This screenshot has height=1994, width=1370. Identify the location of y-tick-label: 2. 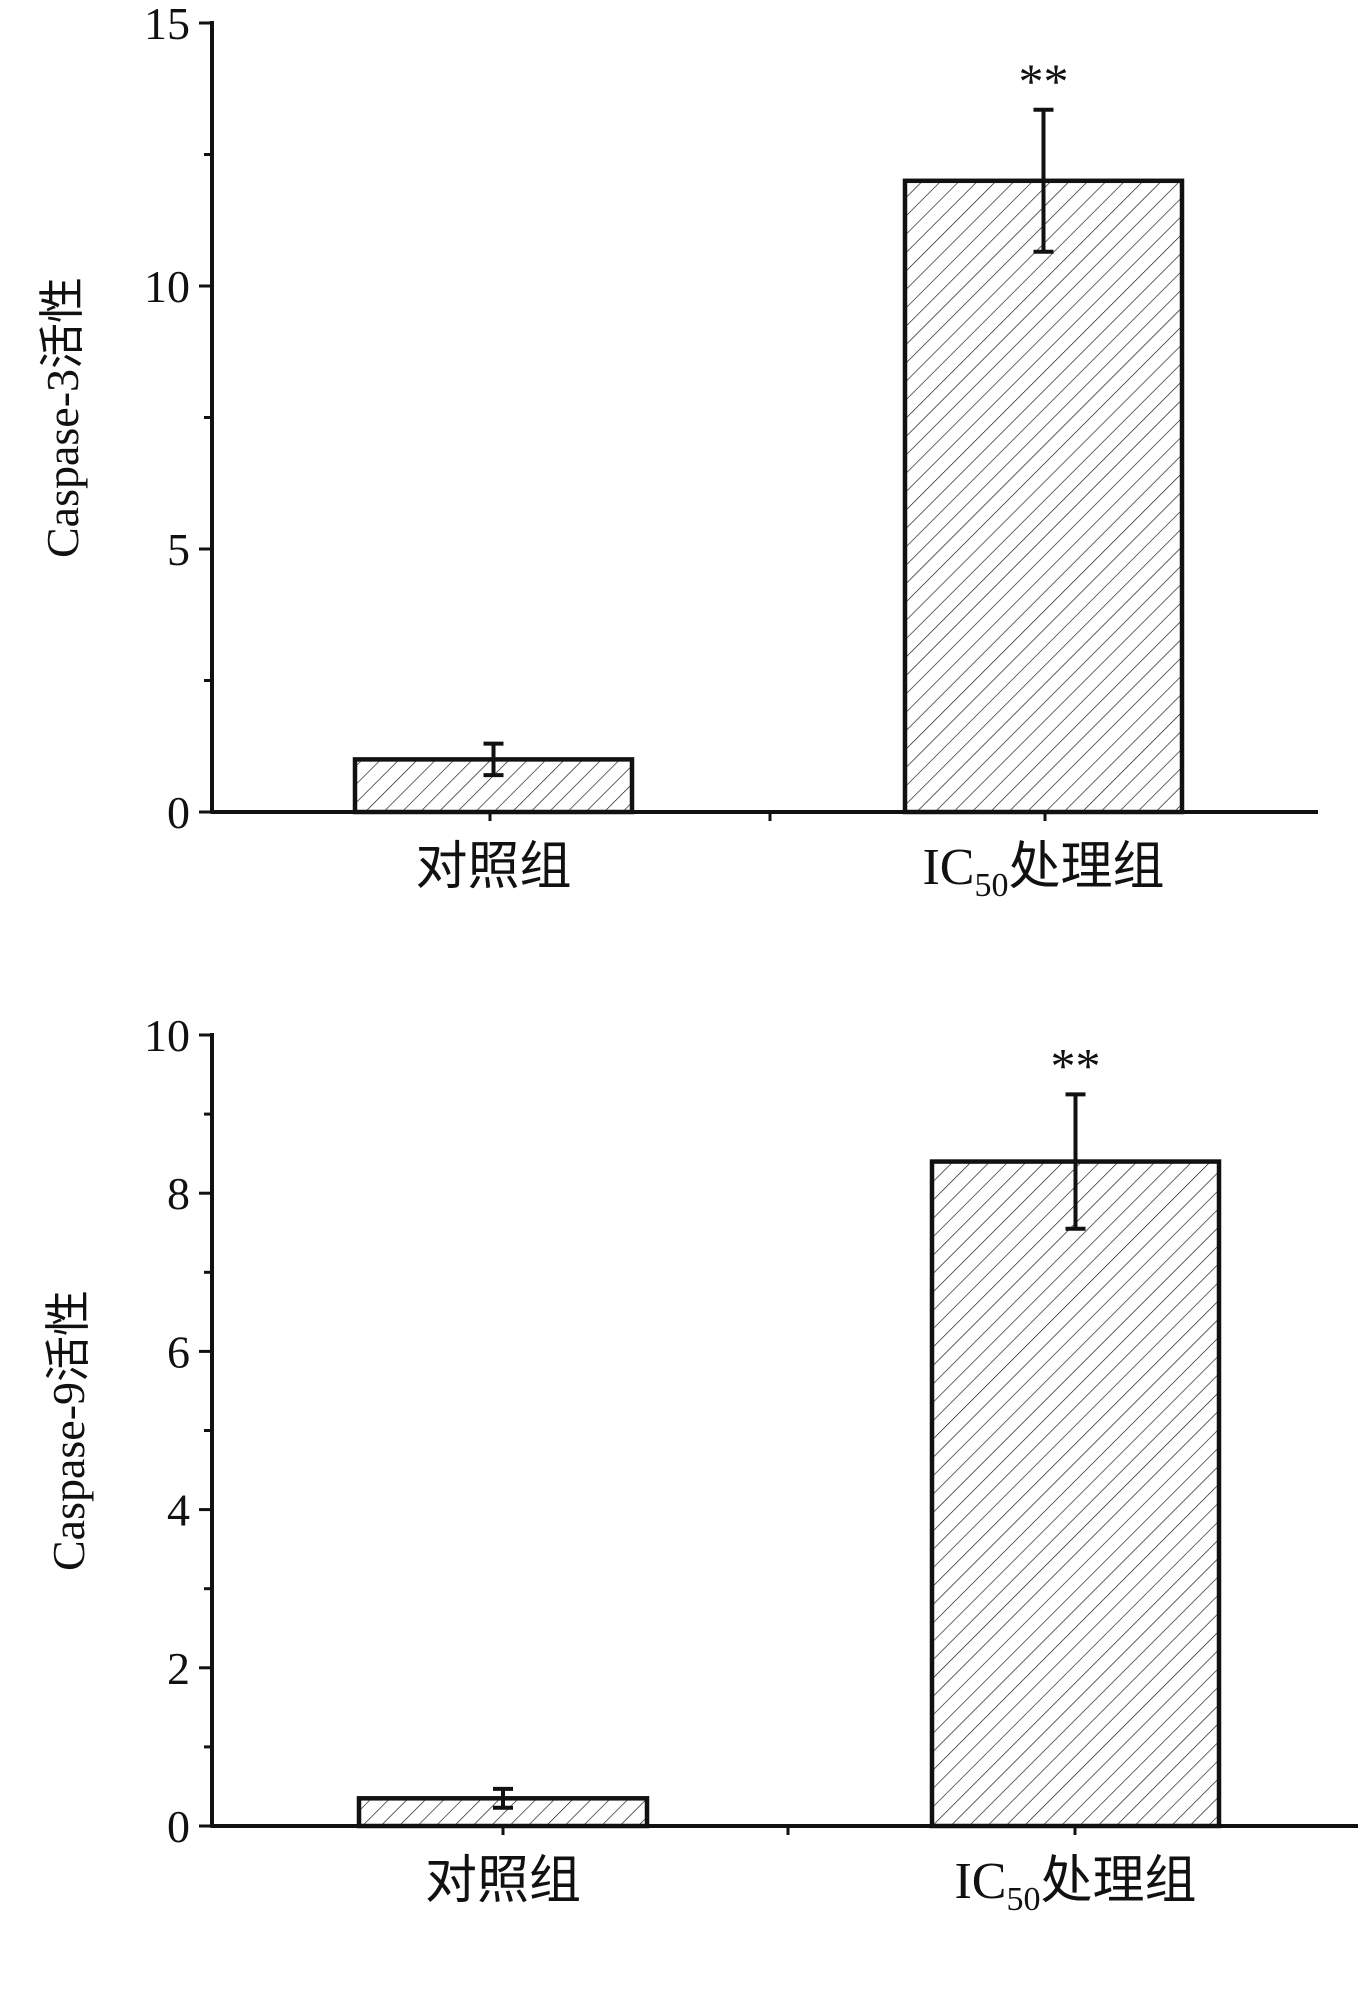
(178, 1668).